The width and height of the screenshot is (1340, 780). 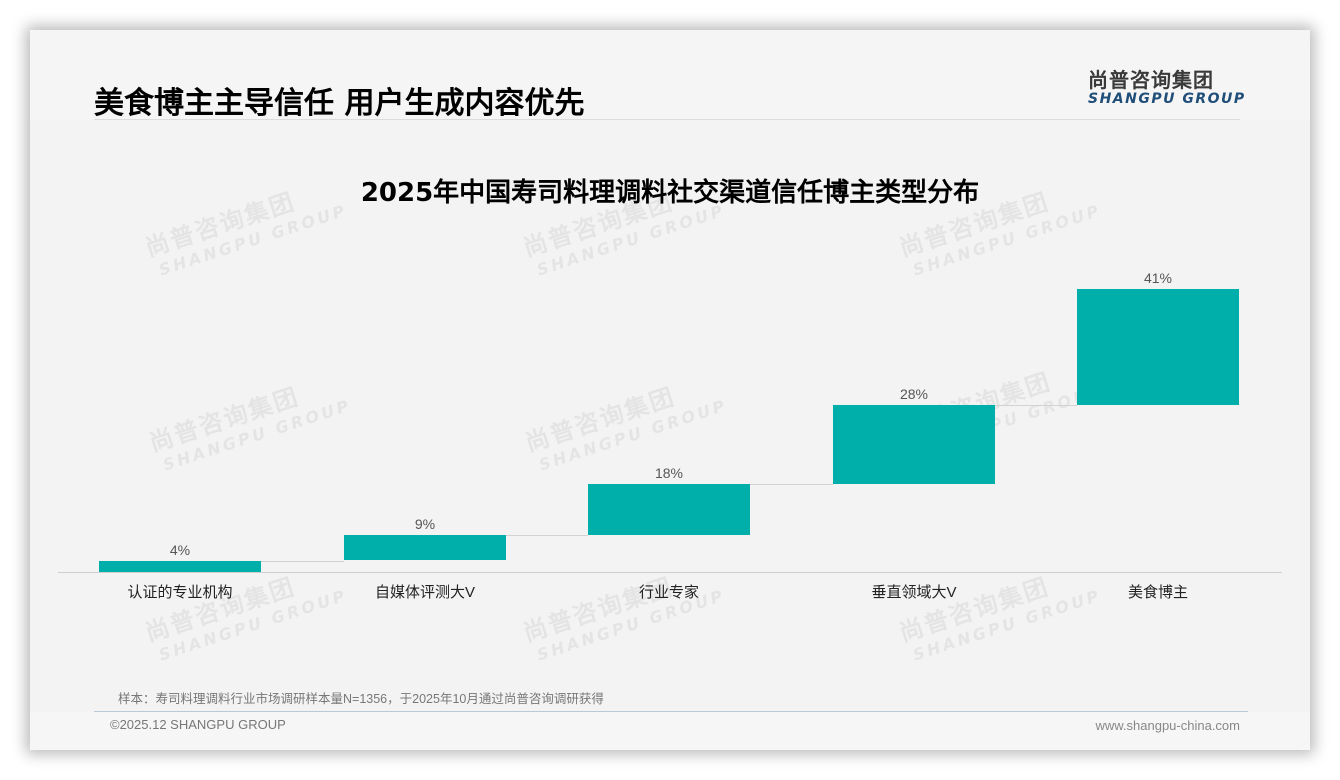 What do you see at coordinates (670, 731) in the screenshot?
I see `footer-bar` at bounding box center [670, 731].